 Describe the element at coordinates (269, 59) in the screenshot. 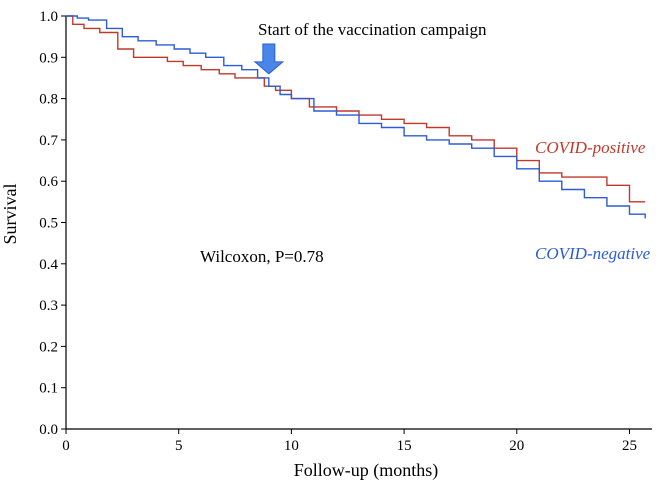

I see `down-arrow-icon` at that location.